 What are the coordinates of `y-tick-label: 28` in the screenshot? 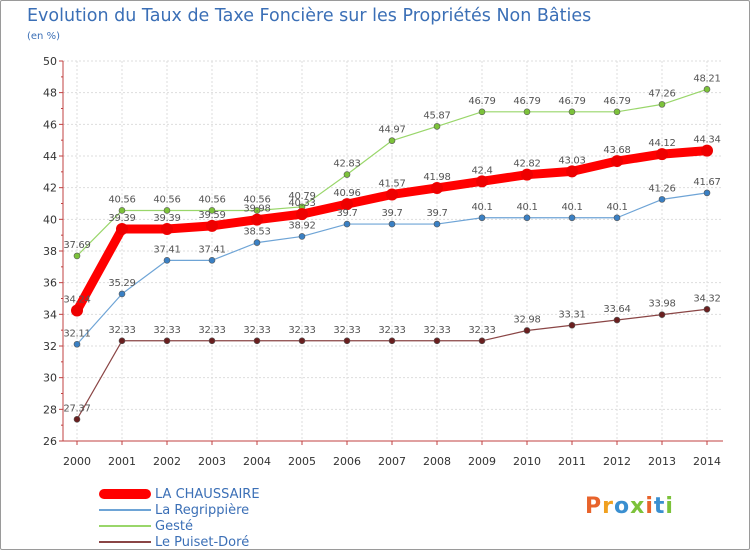 It's located at (50, 409).